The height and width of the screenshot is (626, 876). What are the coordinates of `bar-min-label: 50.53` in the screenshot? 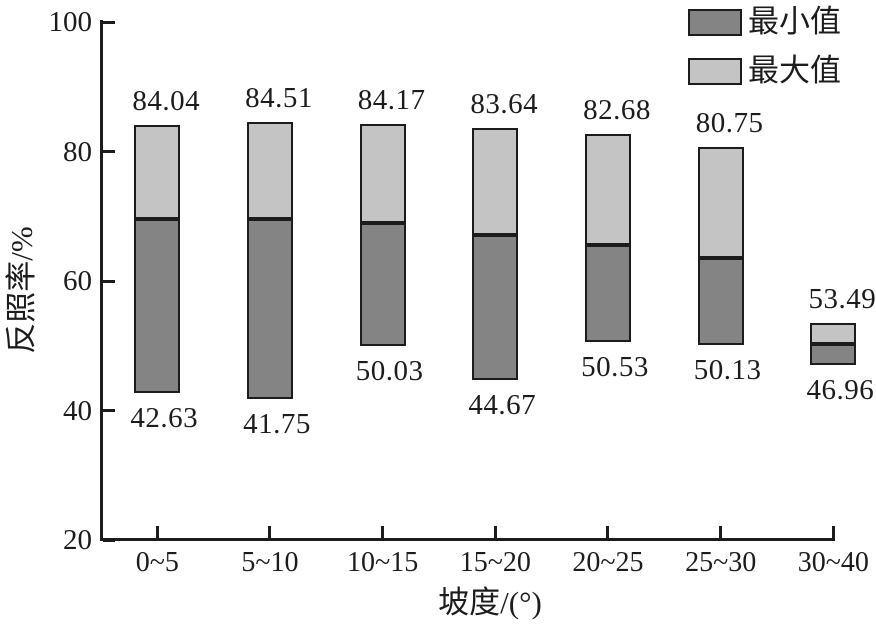 It's located at (615, 367).